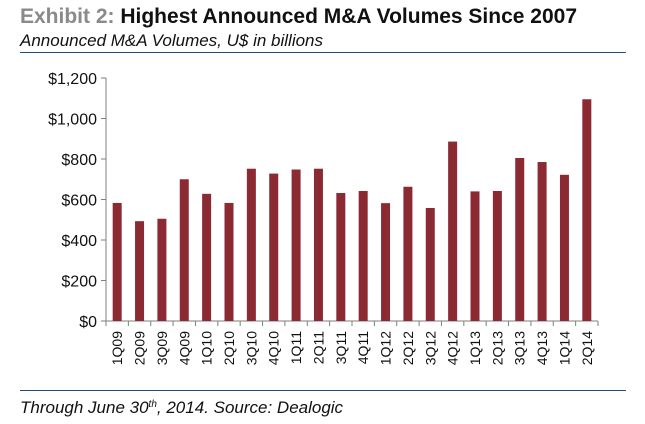 The image size is (645, 424). Describe the element at coordinates (497, 348) in the screenshot. I see `x-tick-label: 2Q13` at that location.